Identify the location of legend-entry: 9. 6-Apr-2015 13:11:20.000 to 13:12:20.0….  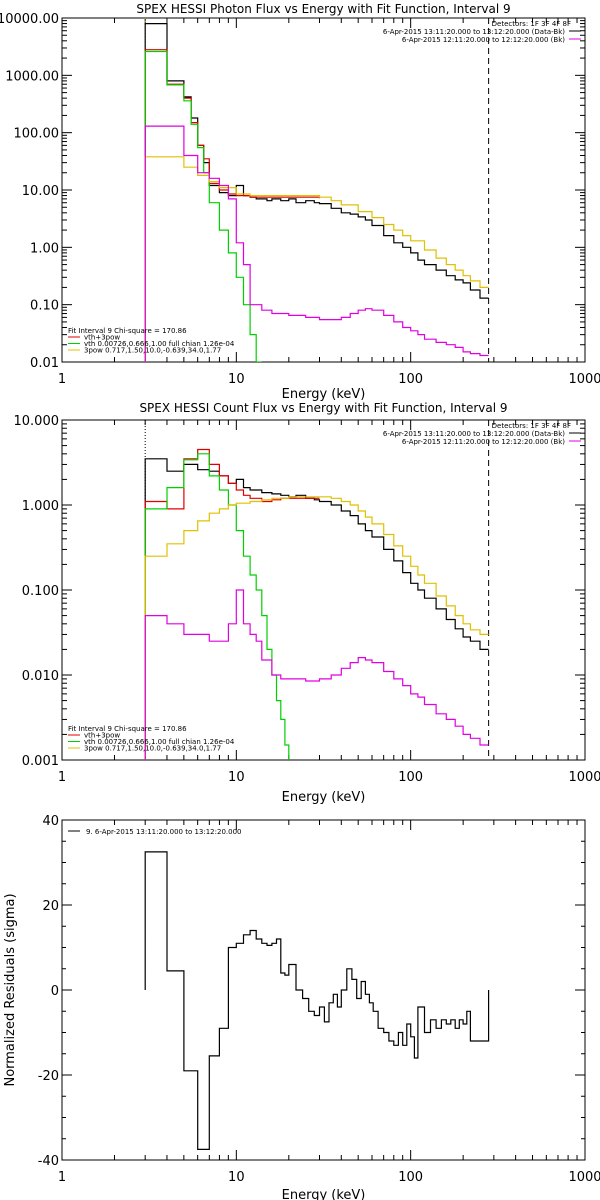
(163, 832).